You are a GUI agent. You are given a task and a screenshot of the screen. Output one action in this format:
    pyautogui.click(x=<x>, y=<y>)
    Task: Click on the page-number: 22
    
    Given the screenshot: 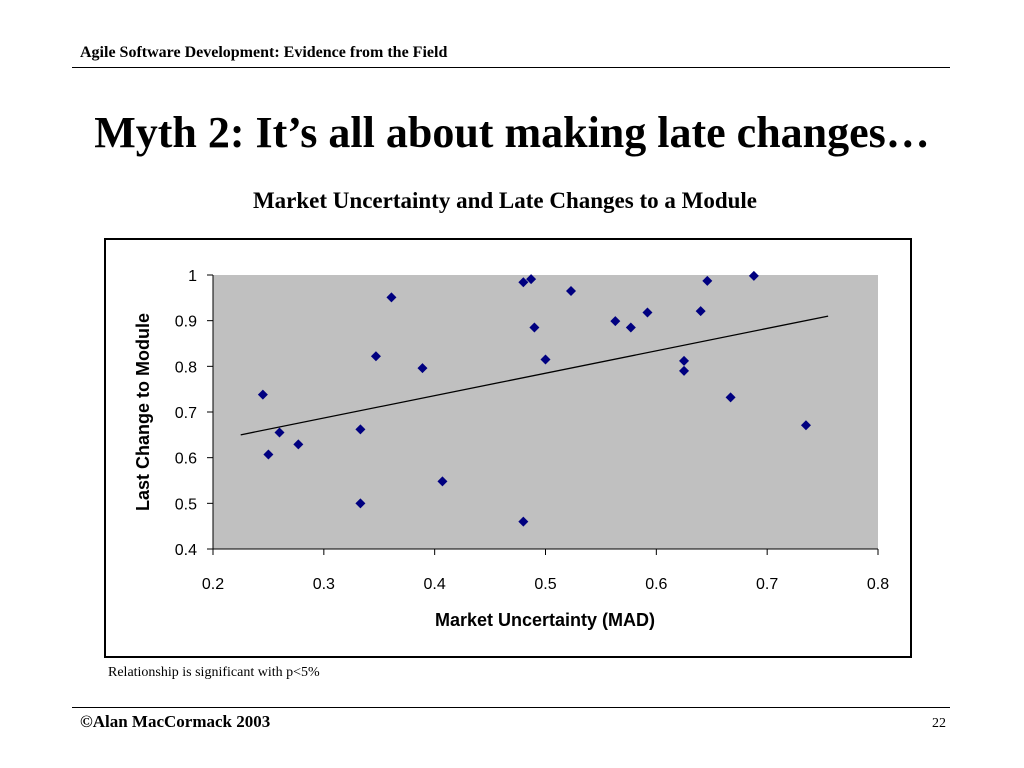 What is the action you would take?
    pyautogui.click(x=939, y=723)
    